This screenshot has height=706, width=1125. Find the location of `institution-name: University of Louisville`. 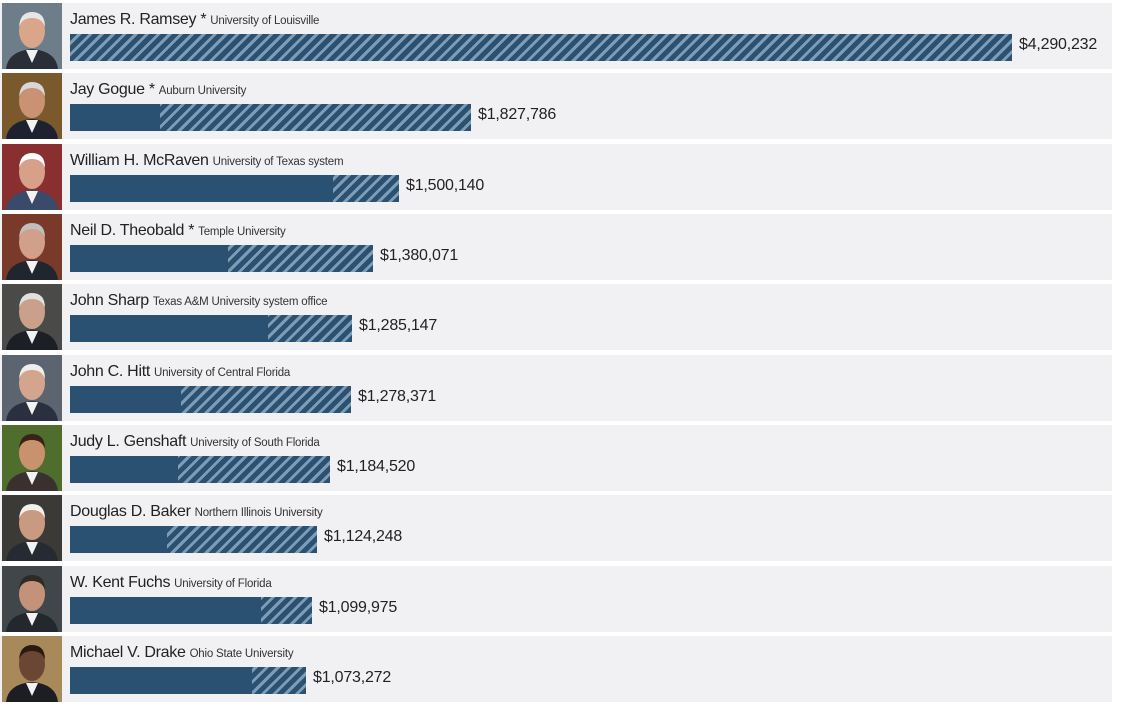

institution-name: University of Louisville is located at coordinates (265, 21).